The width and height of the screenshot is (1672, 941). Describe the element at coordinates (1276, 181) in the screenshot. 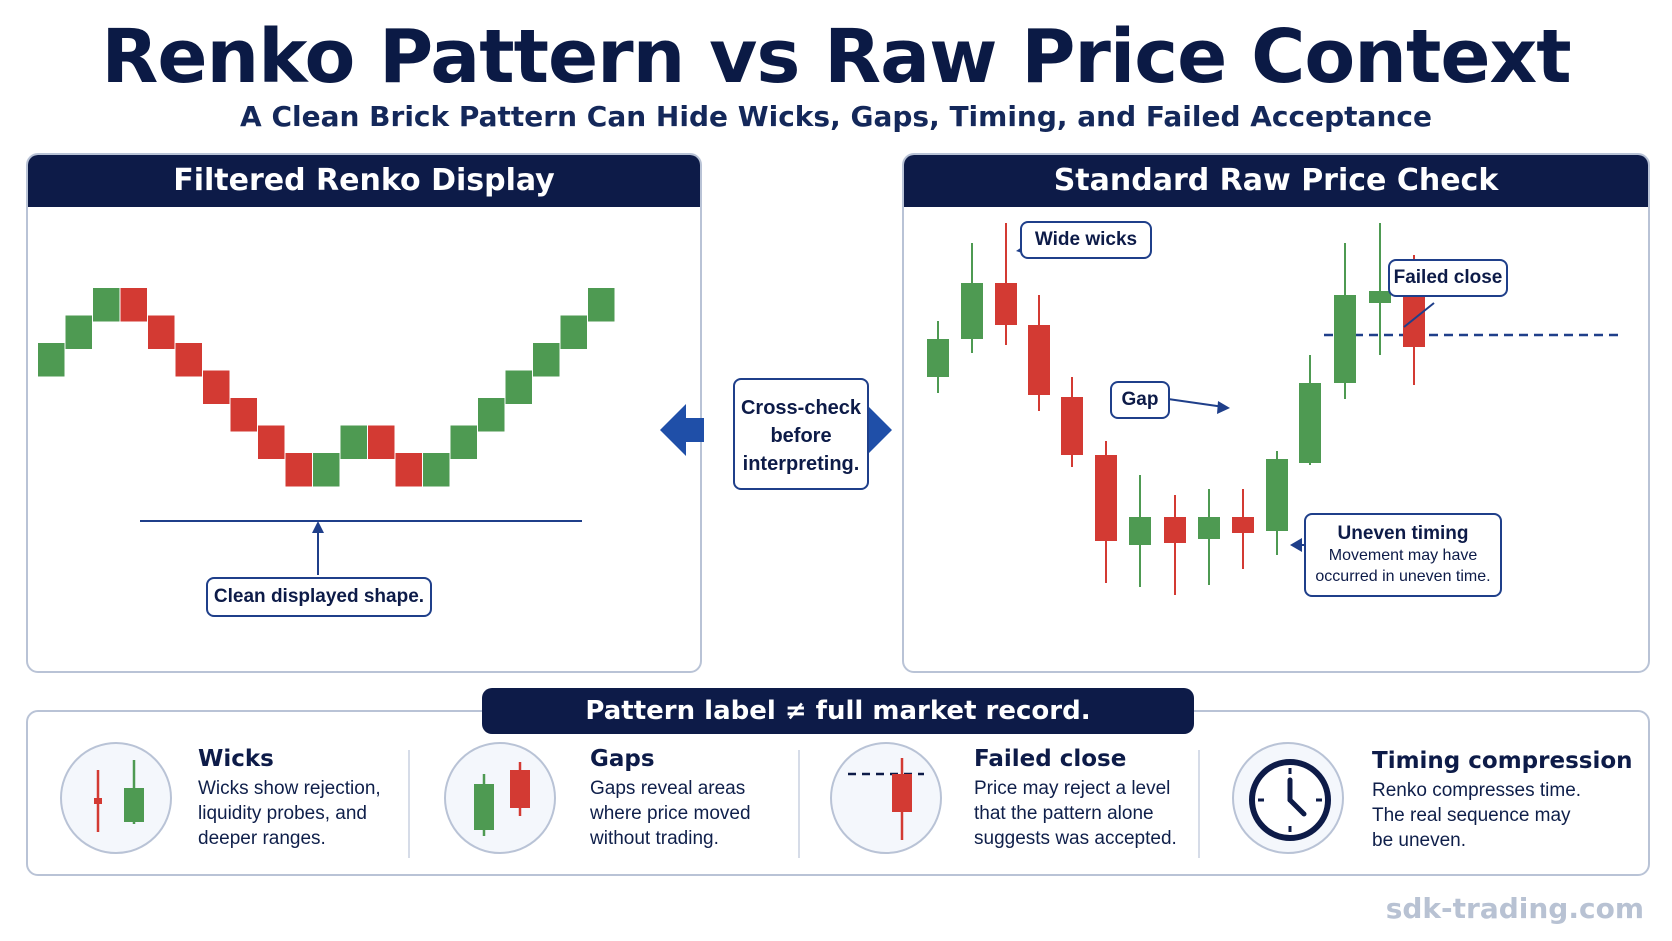

I see `raw-price-panel-header: Standard Raw Price Check` at that location.